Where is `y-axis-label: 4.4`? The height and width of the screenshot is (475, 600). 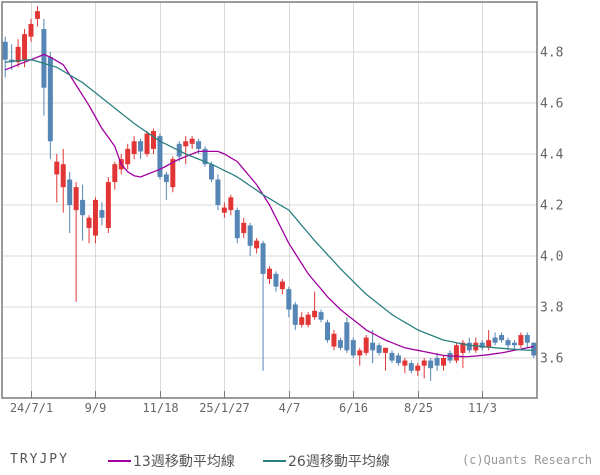
y-axis-label: 4.4 is located at coordinates (552, 155).